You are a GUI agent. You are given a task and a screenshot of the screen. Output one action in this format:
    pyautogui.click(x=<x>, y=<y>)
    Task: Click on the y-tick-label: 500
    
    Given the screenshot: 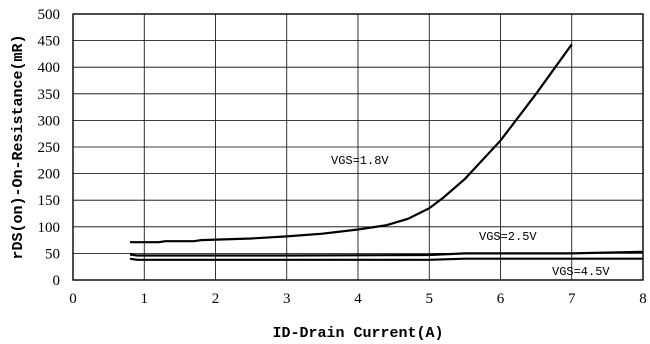 What is the action you would take?
    pyautogui.click(x=49, y=15)
    